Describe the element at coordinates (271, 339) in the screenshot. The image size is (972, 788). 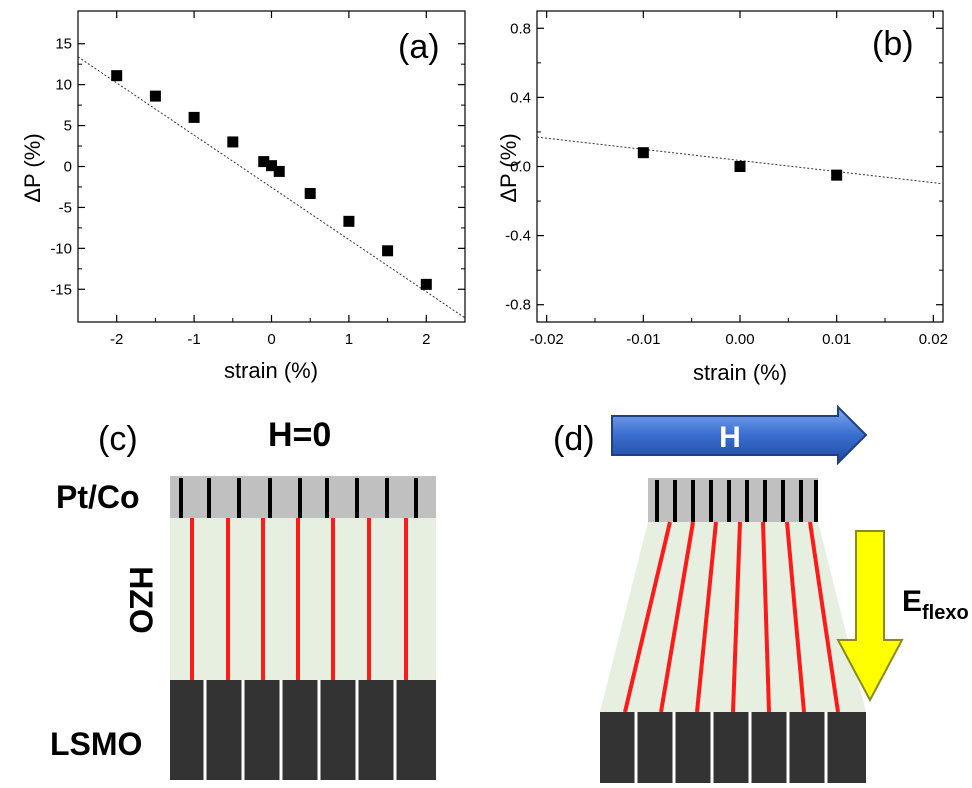
I see `x-tick-label: 0` at that location.